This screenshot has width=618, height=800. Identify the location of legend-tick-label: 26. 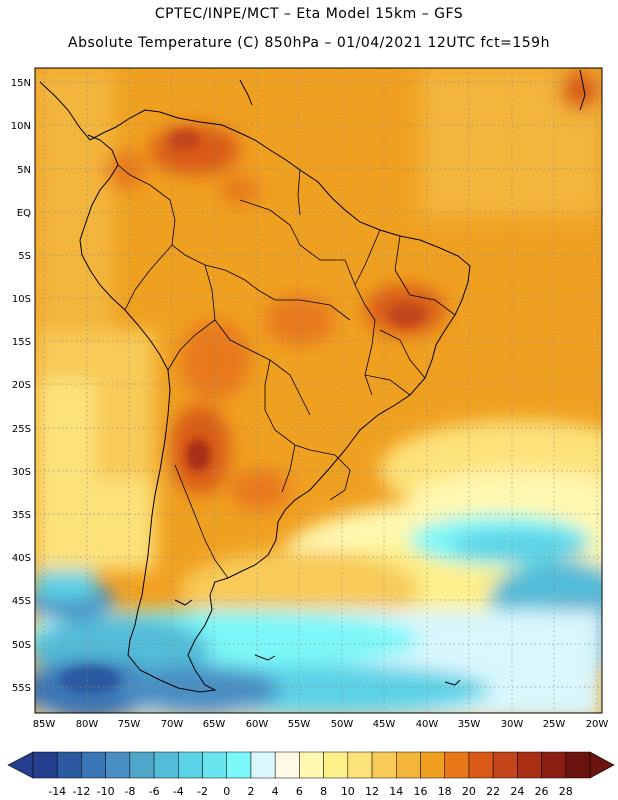
(542, 791).